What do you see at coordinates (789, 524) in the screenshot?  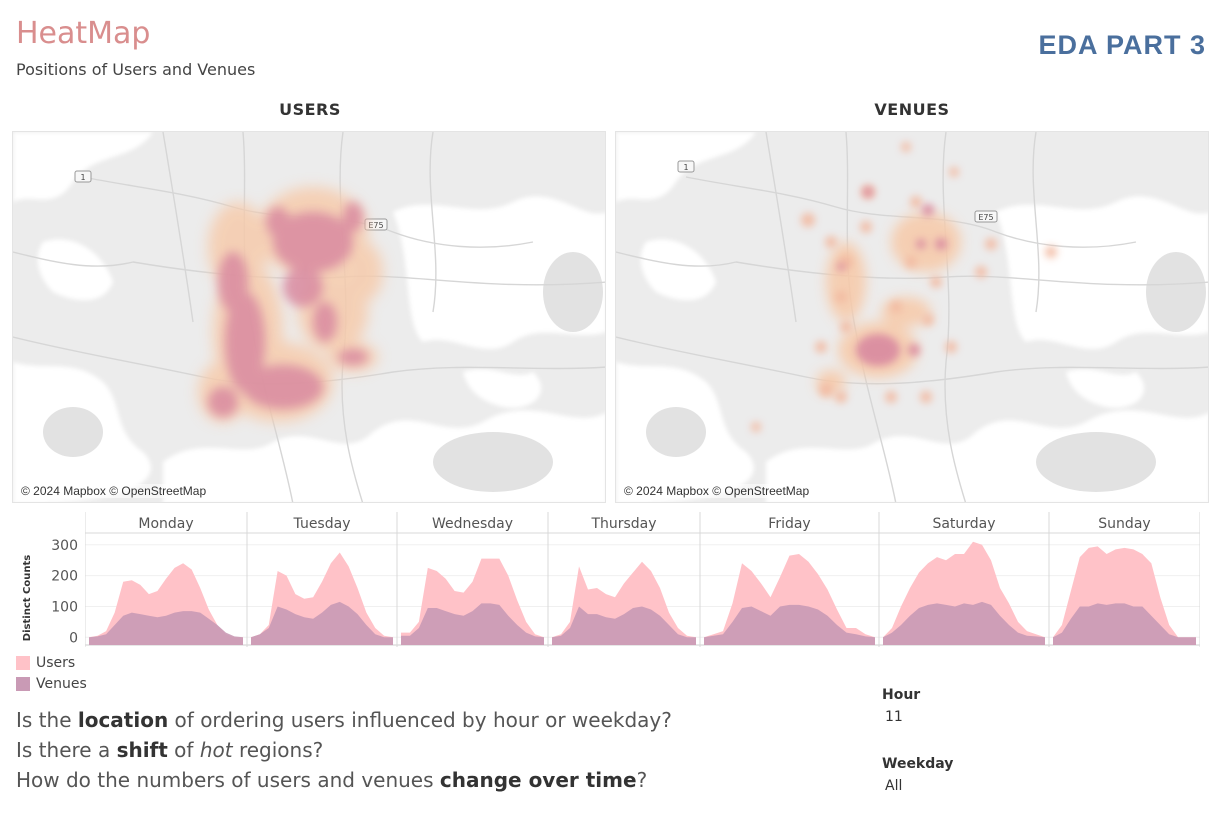 I see `panel-title-friday: Friday` at bounding box center [789, 524].